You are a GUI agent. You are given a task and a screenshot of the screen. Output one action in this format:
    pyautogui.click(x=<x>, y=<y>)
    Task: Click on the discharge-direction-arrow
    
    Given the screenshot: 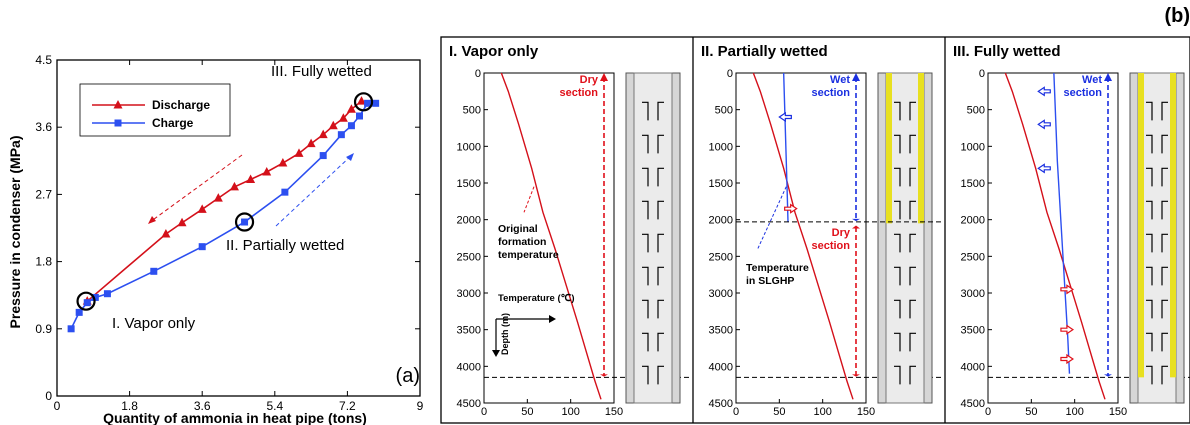 What is the action you would take?
    pyautogui.click(x=196, y=188)
    